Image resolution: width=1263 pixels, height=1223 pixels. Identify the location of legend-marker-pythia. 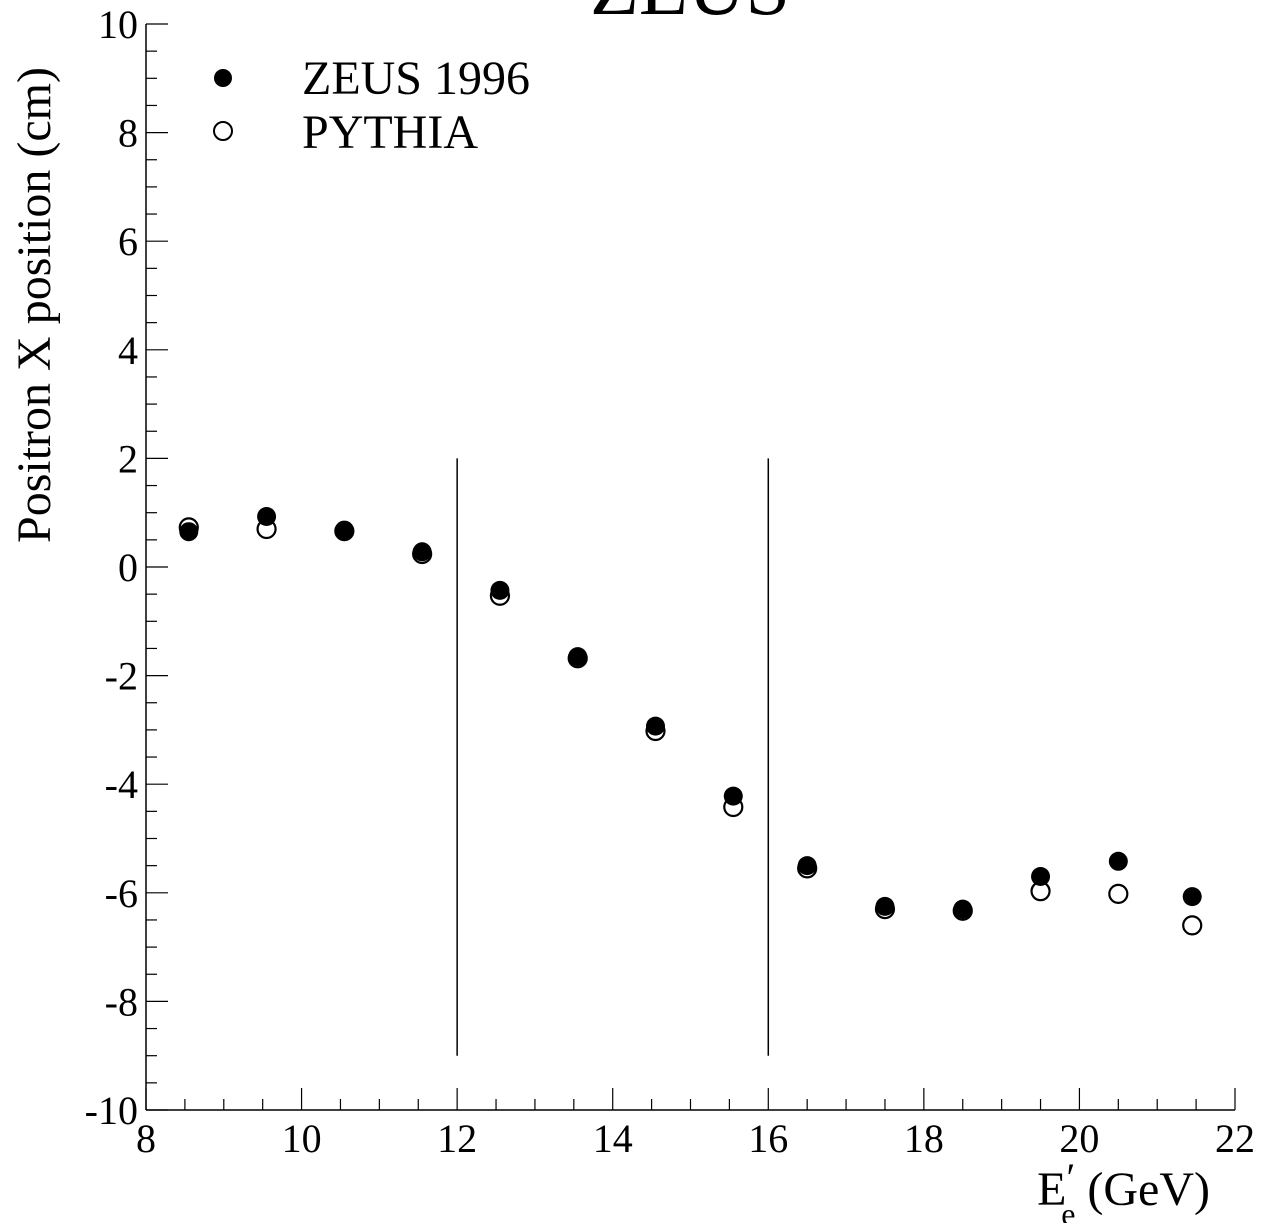
(223, 131).